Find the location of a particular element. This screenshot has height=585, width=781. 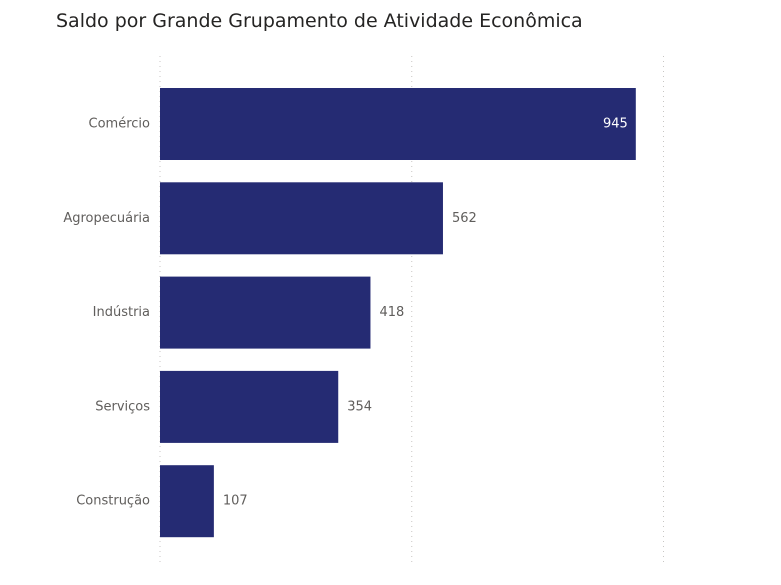

value-label-3: 354 is located at coordinates (359, 406).